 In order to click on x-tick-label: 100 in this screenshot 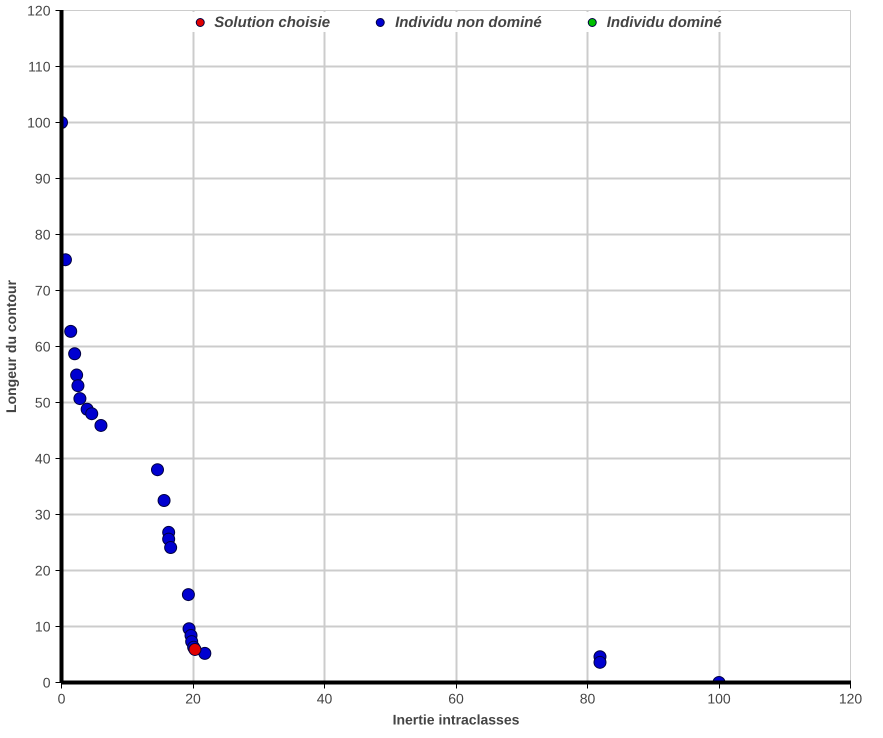, I will do `click(719, 698)`.